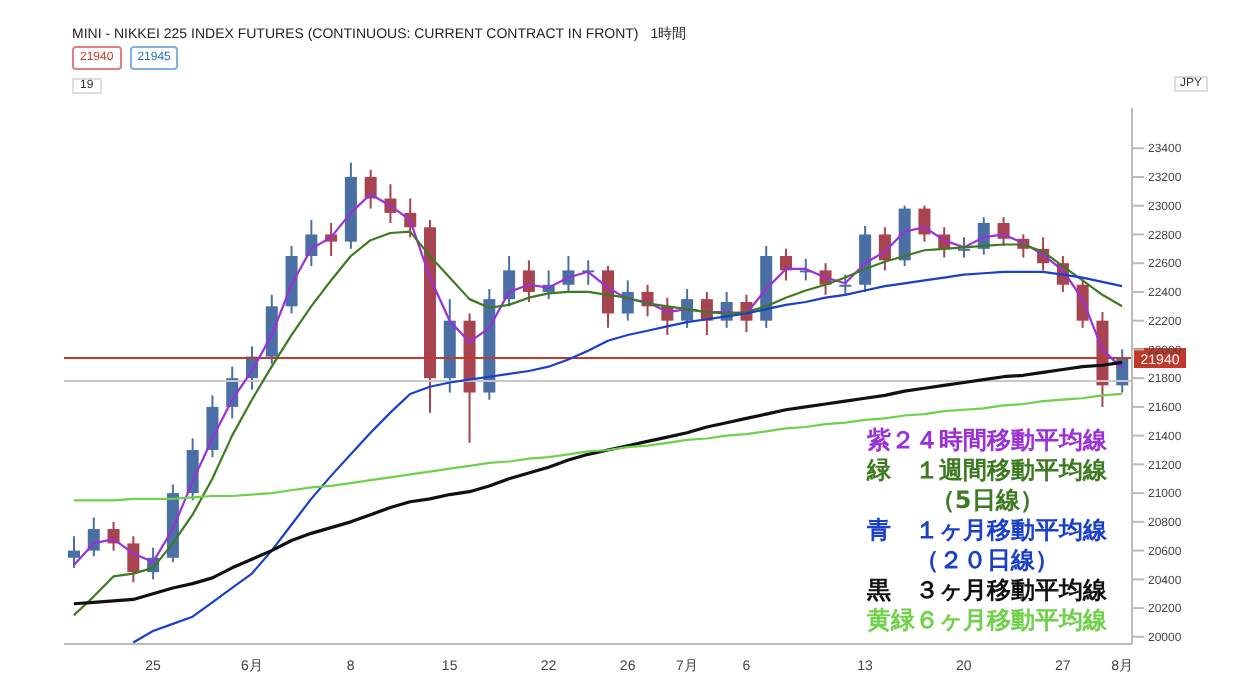  What do you see at coordinates (987, 546) in the screenshot?
I see `text: 青 １ヶ月移動平均線（２０日線）` at bounding box center [987, 546].